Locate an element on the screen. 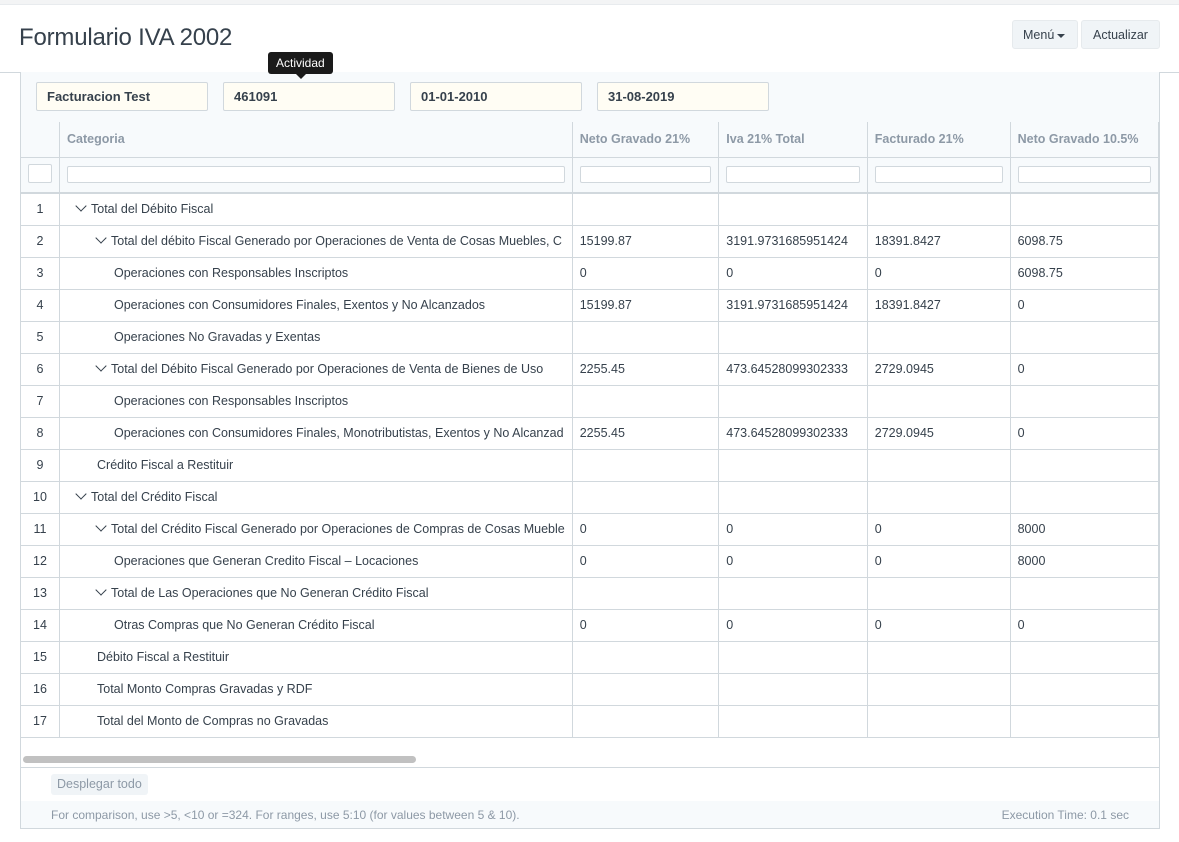 The image size is (1179, 842). from-date-field is located at coordinates (496, 96).